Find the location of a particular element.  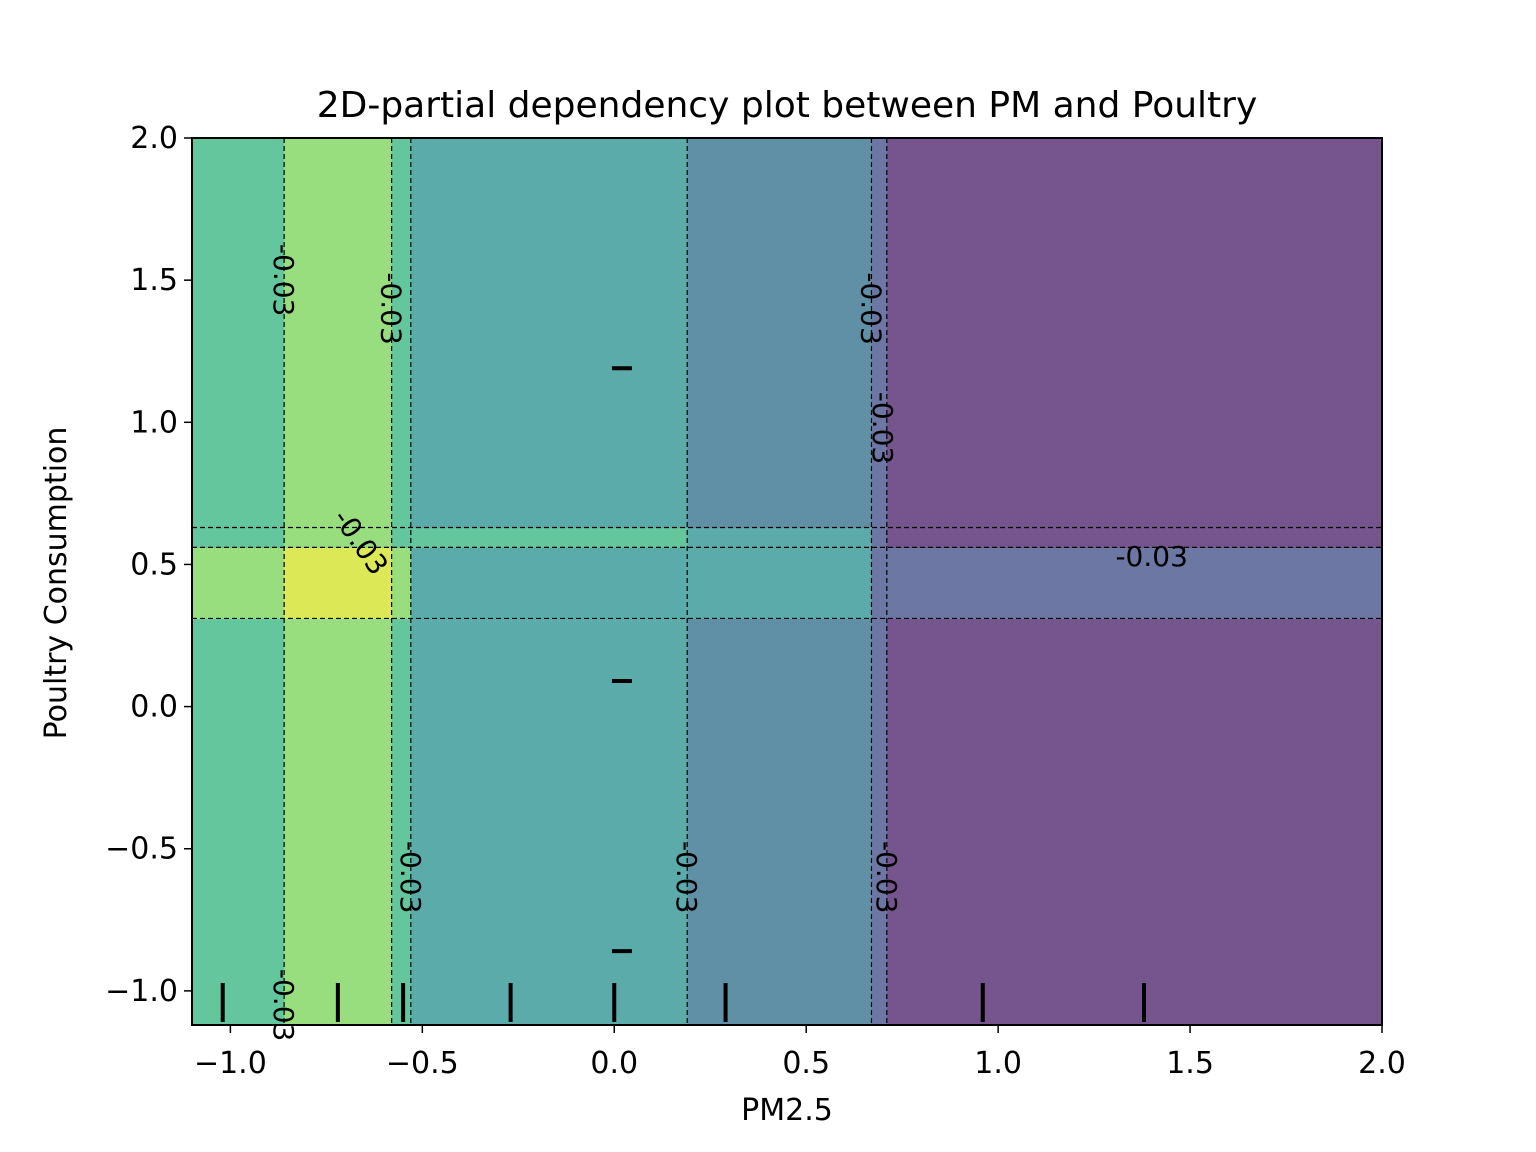

y-tick-label: −1.0 is located at coordinates (141, 991).